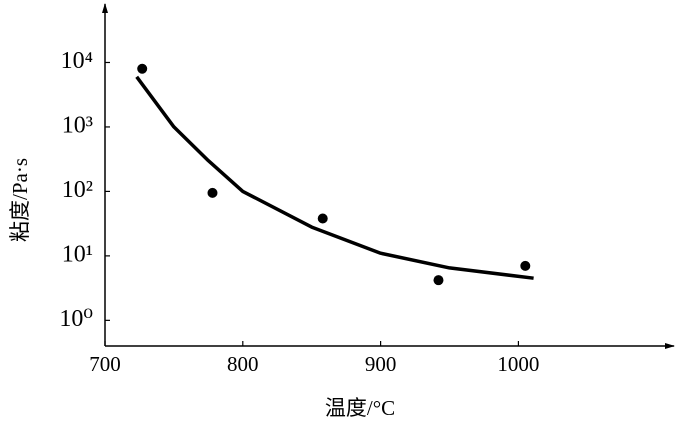  Describe the element at coordinates (77, 254) in the screenshot. I see `y-tick-label: 10¹` at that location.